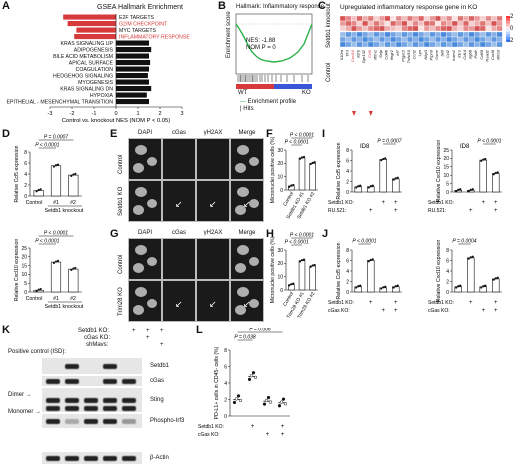  What do you see at coordinates (83, 57) in the screenshot?
I see `gsea-term-label: BILE ACID METABOLISM` at bounding box center [83, 57].